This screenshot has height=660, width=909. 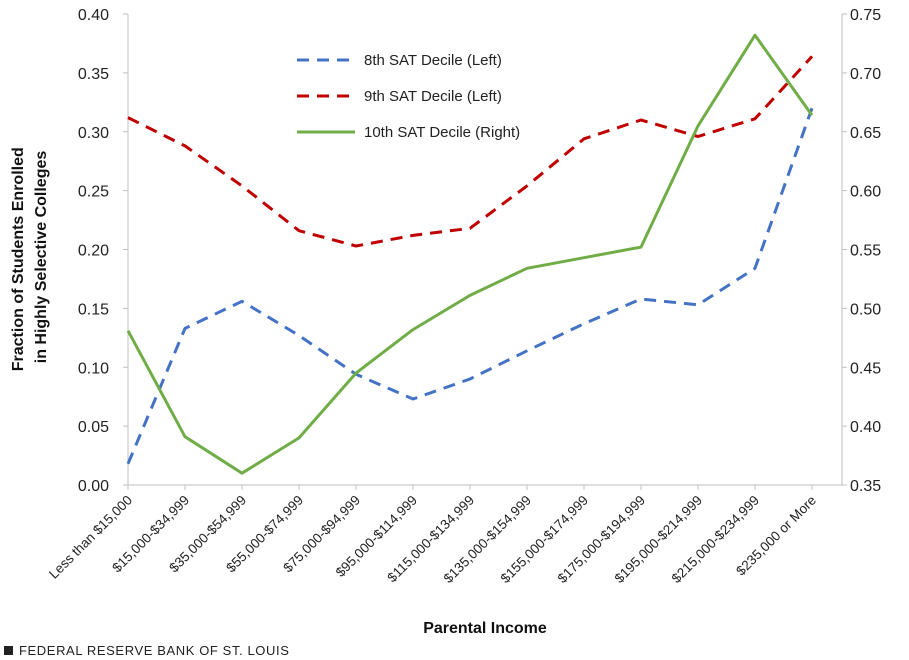 I want to click on left-tick-label: 0.40, so click(x=93, y=15).